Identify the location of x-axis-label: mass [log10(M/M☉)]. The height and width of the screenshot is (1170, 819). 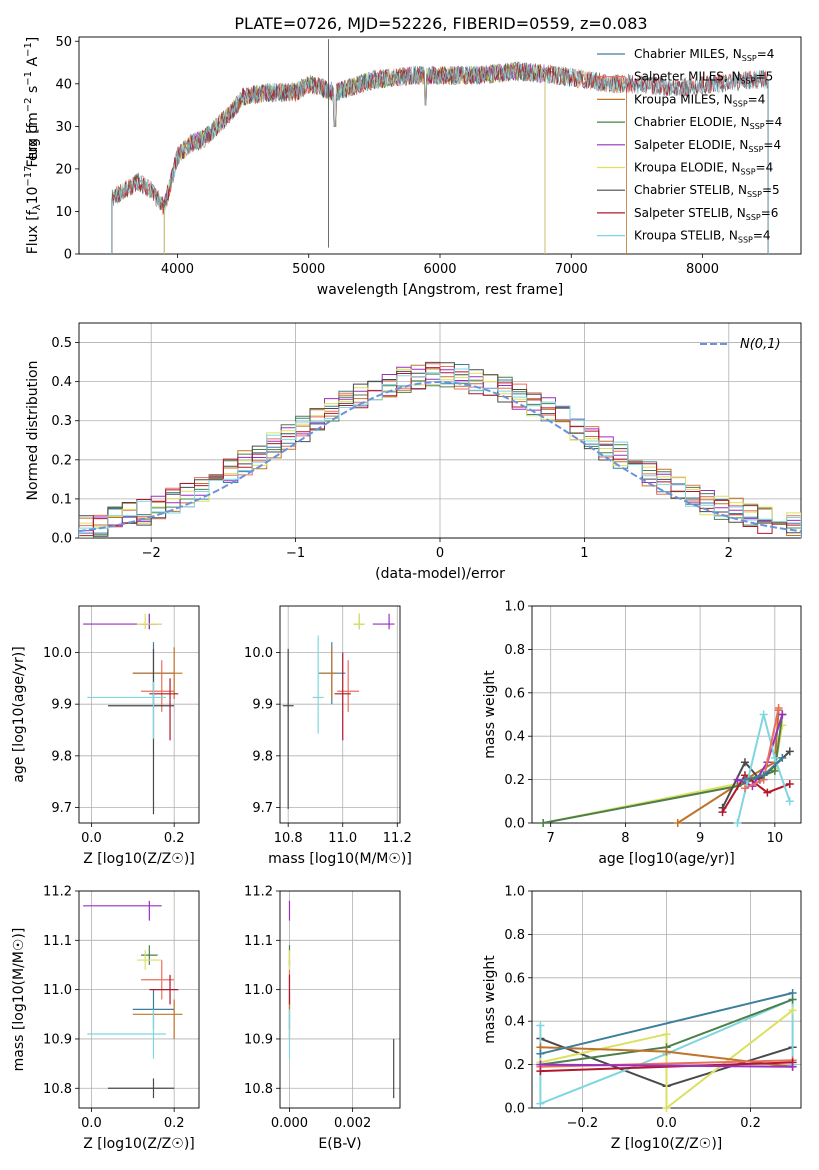
(340, 859).